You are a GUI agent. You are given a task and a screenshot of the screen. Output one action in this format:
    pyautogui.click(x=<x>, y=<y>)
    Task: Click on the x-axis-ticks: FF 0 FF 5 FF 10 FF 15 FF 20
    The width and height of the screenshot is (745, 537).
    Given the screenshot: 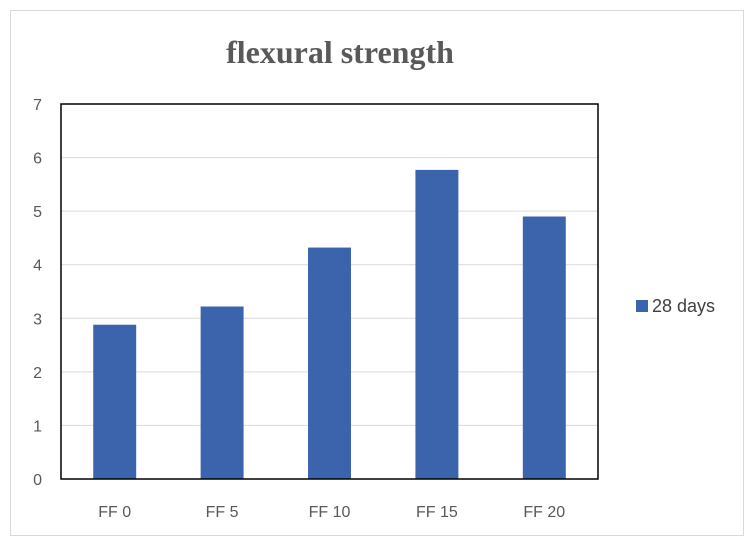 What is the action you would take?
    pyautogui.click(x=331, y=512)
    